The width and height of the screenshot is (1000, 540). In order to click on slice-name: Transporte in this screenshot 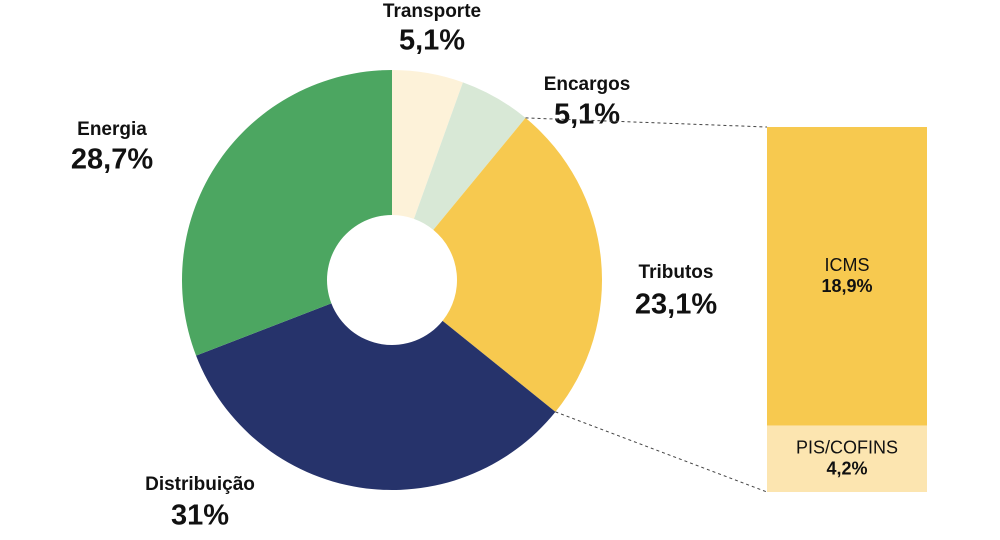, I will do `click(432, 11)`.